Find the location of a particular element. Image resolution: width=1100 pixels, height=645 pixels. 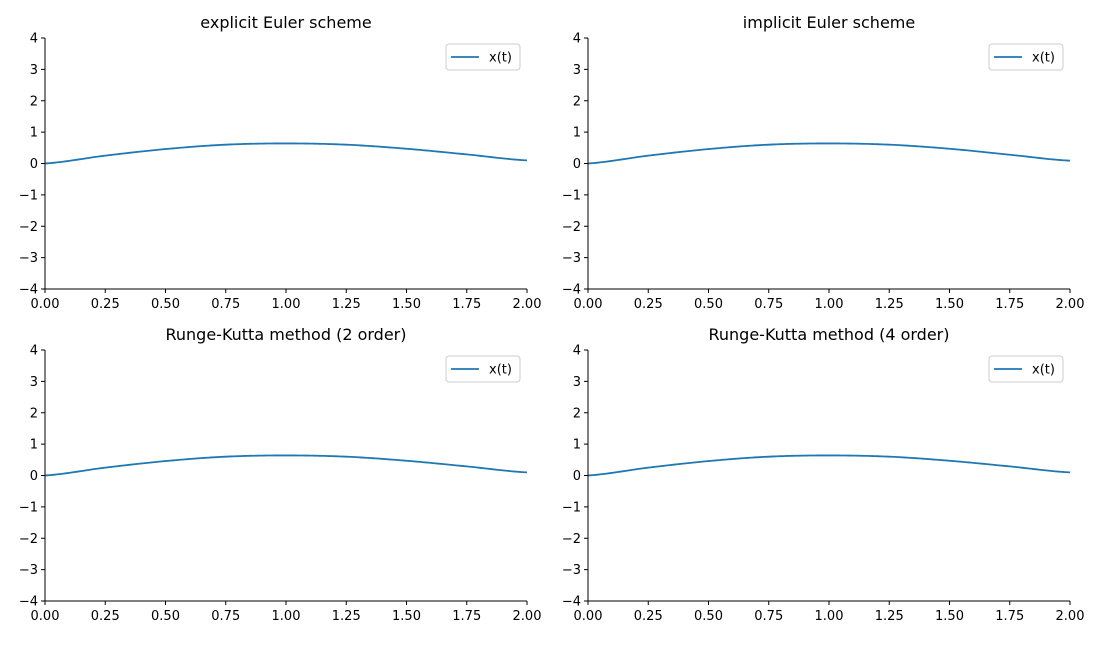

subplot-title: Runge-Kutta method (4 order) is located at coordinates (828, 334).